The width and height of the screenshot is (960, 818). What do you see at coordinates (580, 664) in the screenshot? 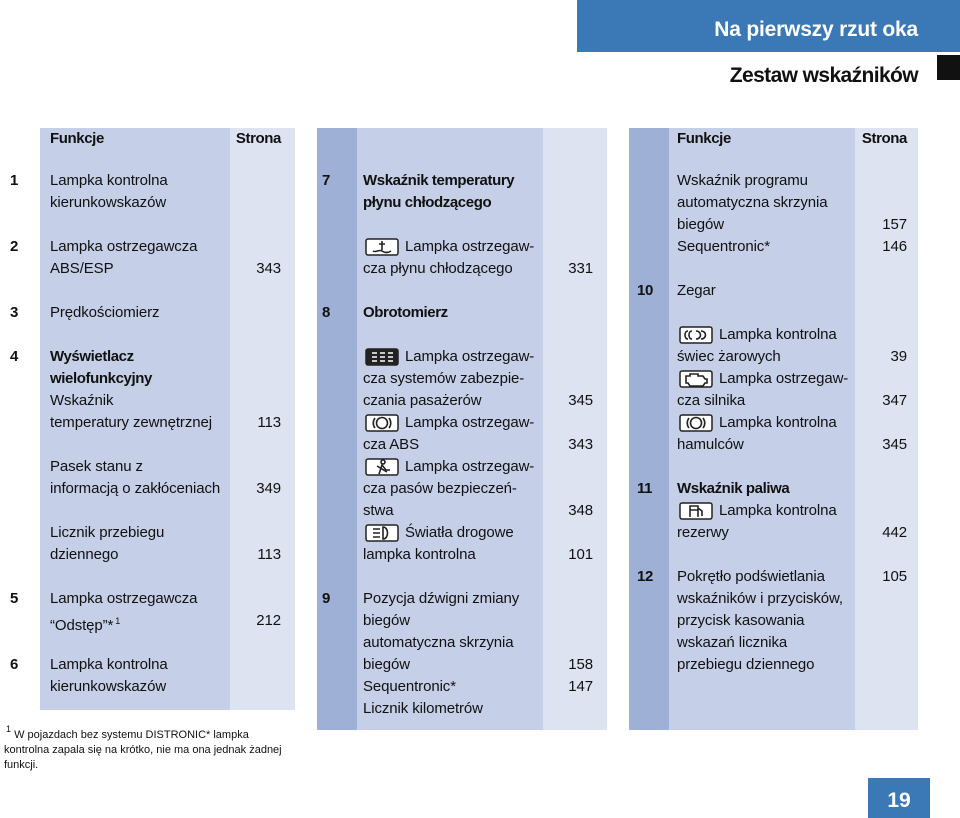
I see `page-ref: 158` at bounding box center [580, 664].